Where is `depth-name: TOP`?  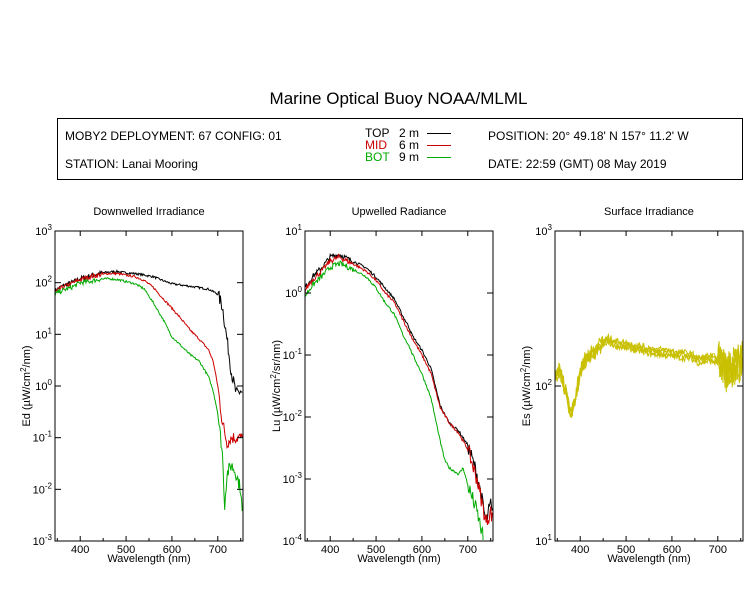 depth-name: TOP is located at coordinates (377, 133).